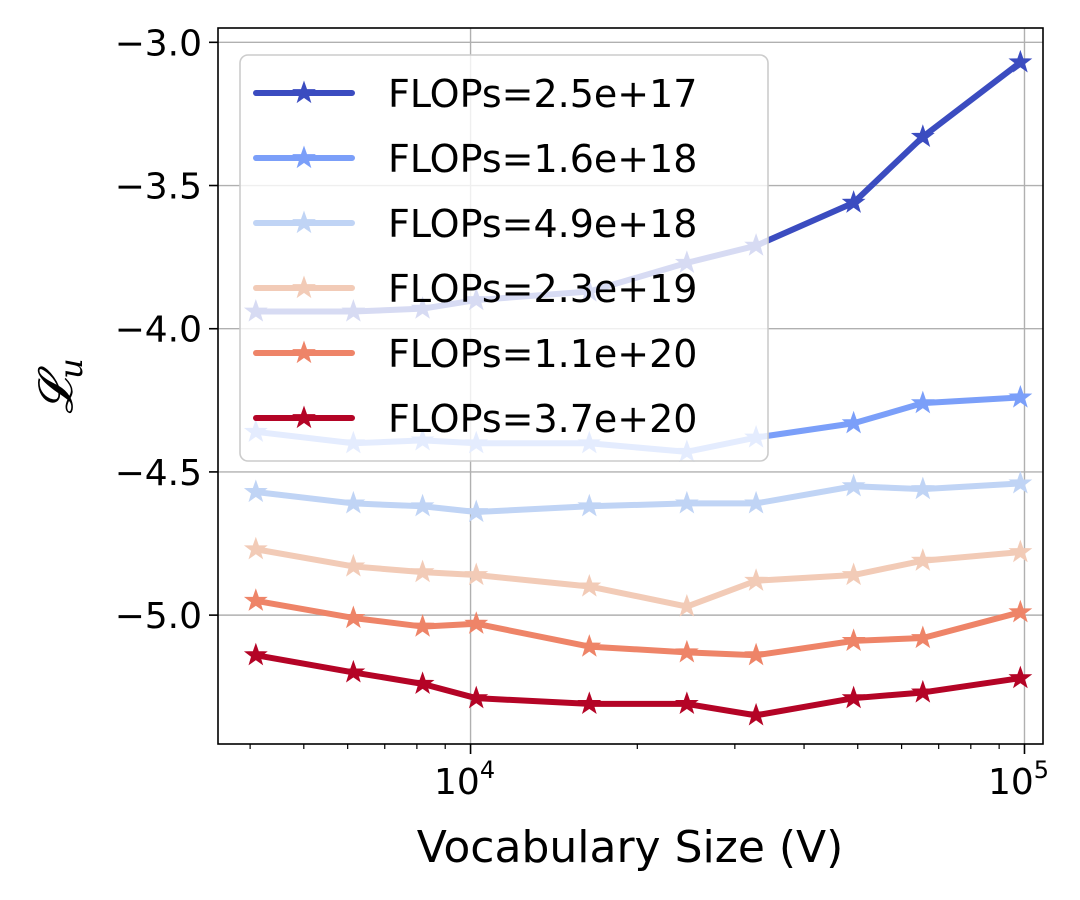 This screenshot has height=900, width=1080. What do you see at coordinates (71, 368) in the screenshot?
I see `y-axis-label-sub: u` at bounding box center [71, 368].